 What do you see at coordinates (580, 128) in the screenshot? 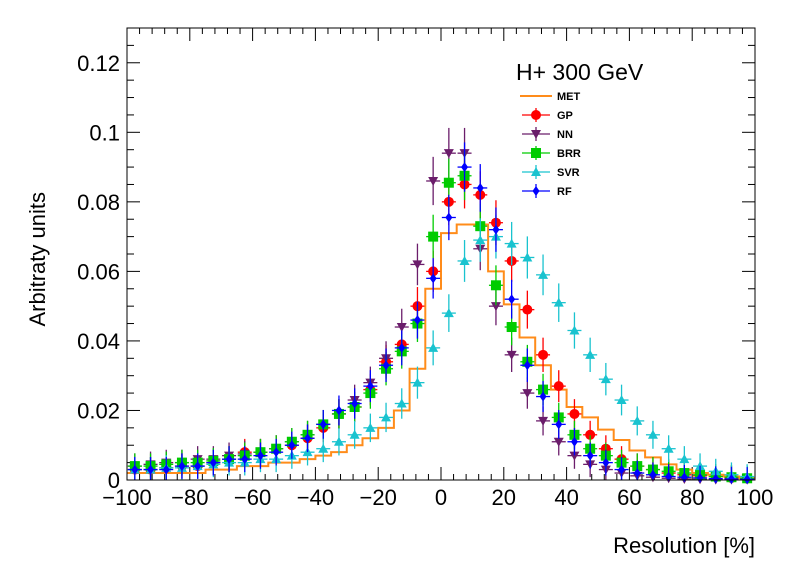
I see `legend: H+ 300 GeV MET GP NN BRR SVR RF` at bounding box center [580, 128].